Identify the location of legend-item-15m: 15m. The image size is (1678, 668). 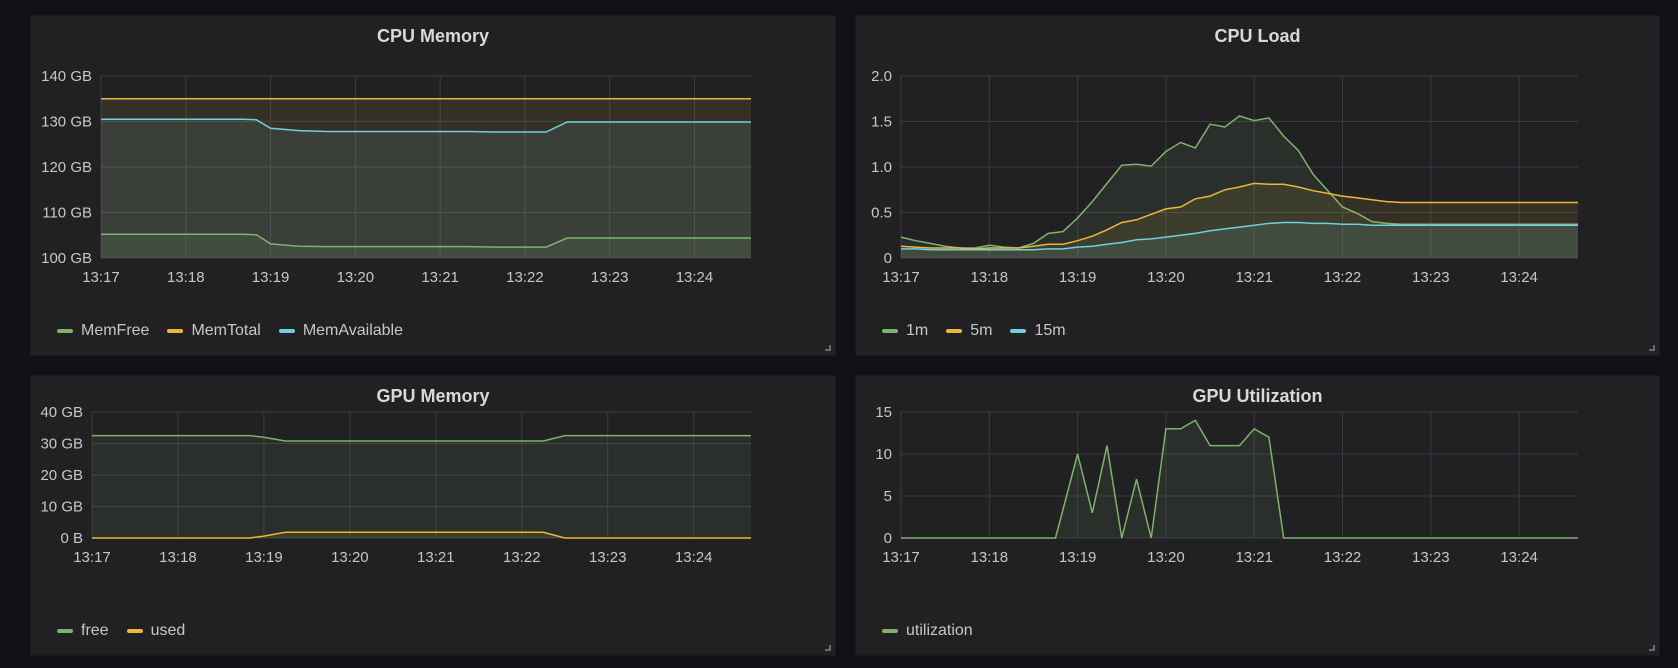
(1038, 331).